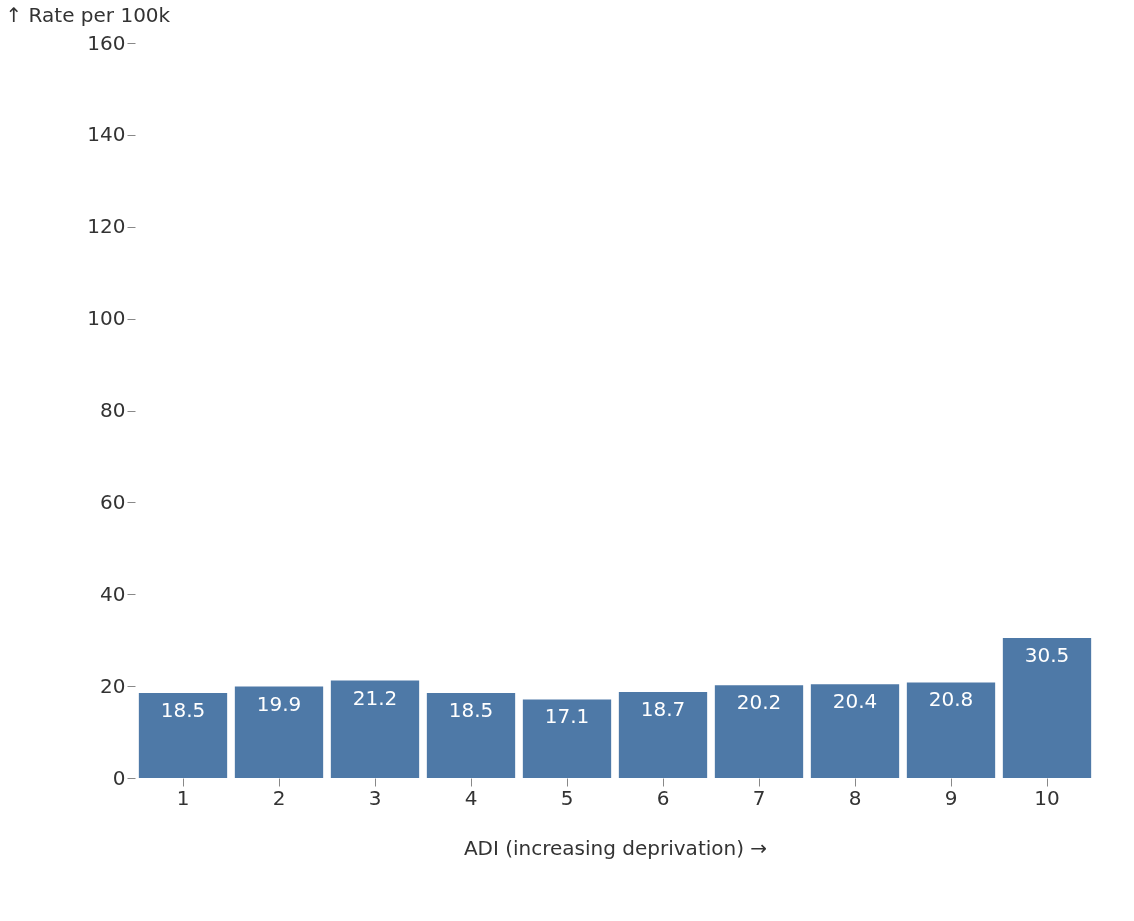  I want to click on x-tick-label: 3, so click(375, 797).